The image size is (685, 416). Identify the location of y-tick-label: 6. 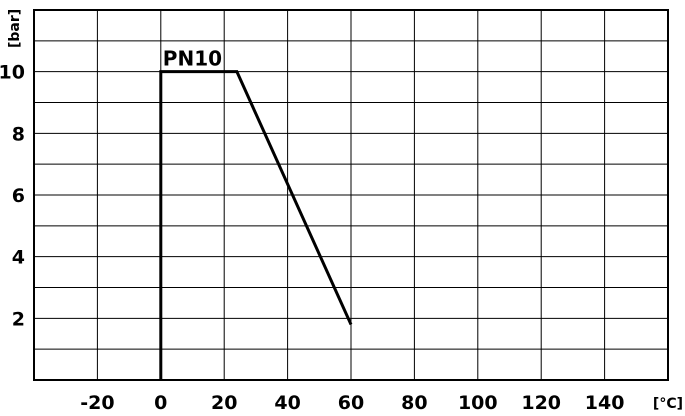
(18, 196).